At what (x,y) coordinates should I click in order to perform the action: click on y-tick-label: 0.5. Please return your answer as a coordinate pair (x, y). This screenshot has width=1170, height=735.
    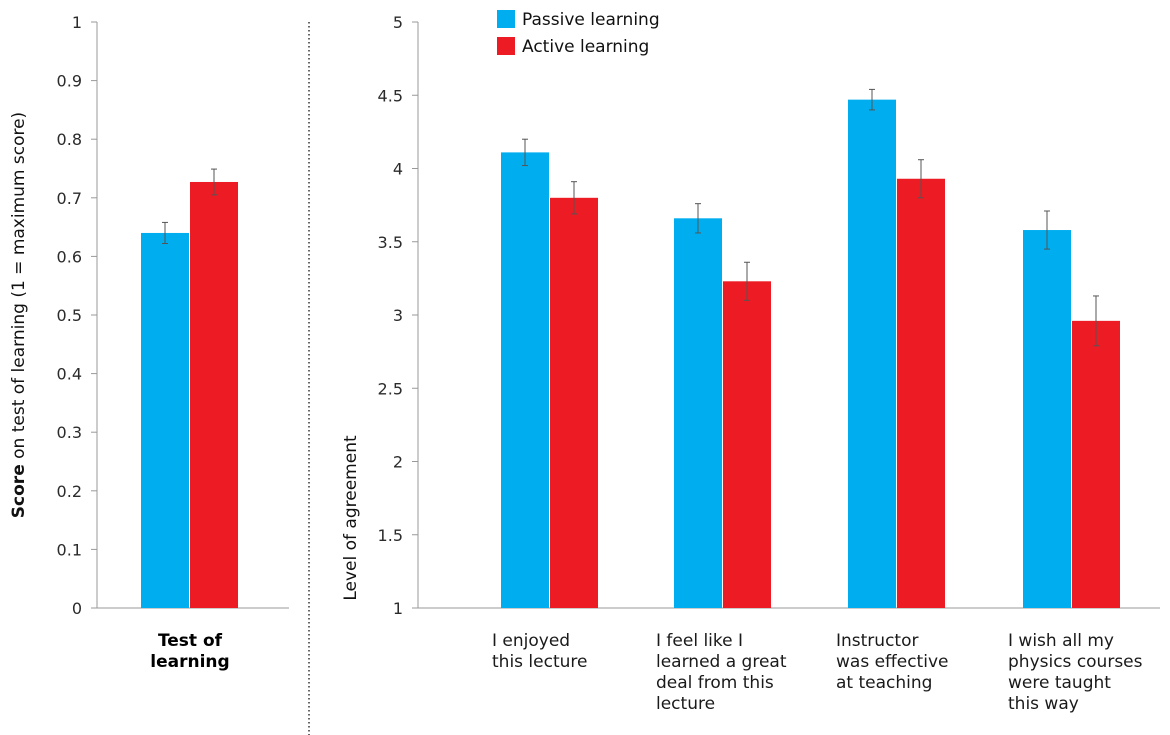
    Looking at the image, I should click on (69, 315).